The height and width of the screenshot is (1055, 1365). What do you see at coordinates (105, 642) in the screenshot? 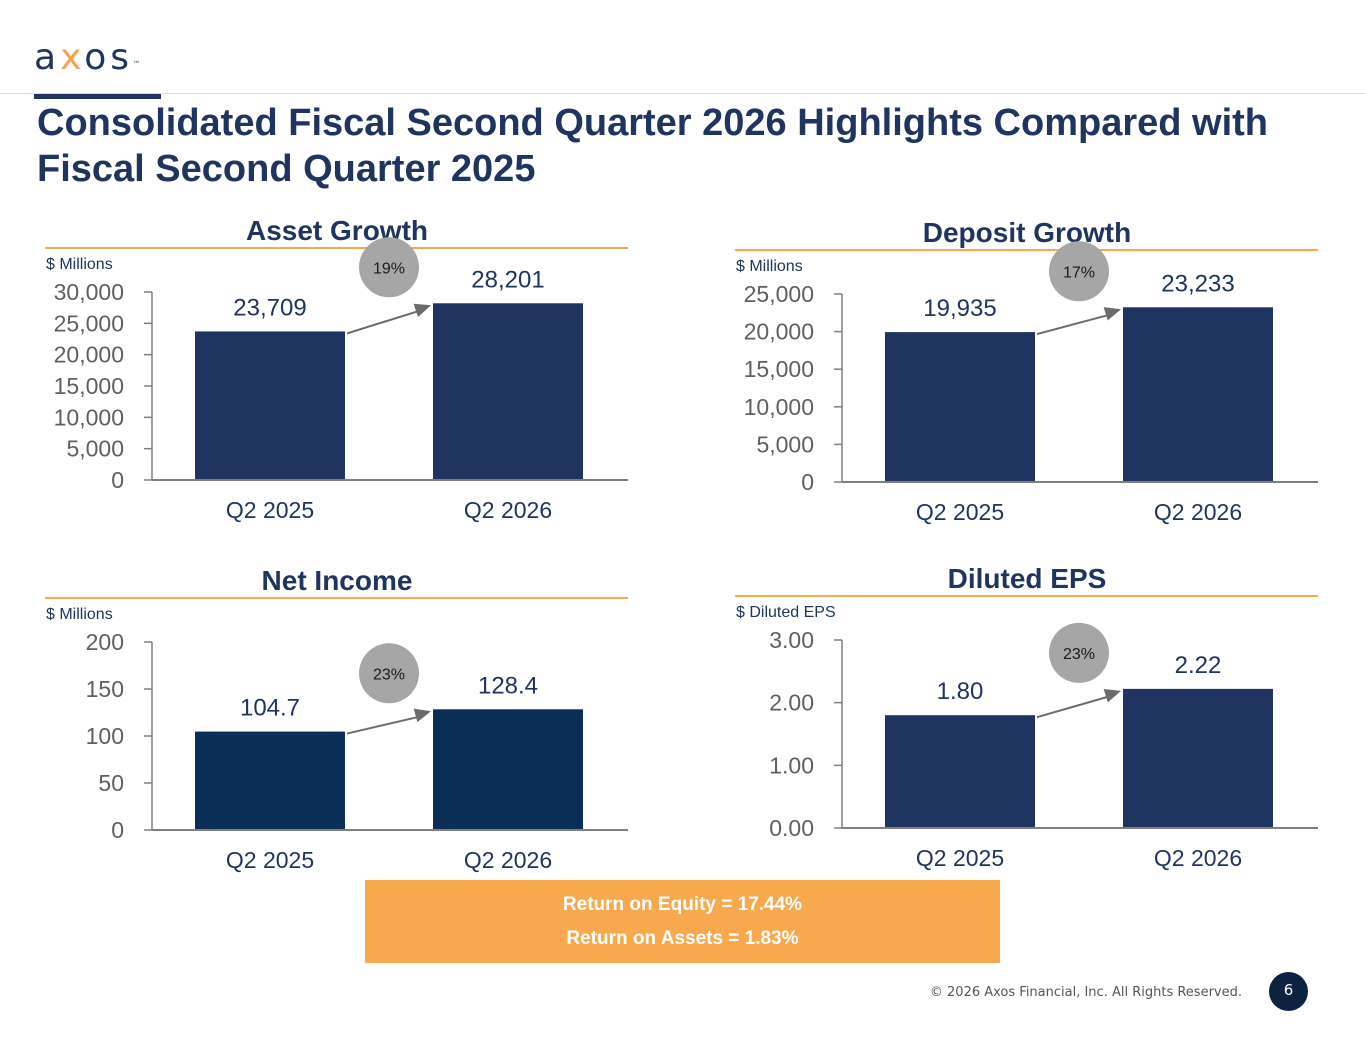
I see `y-tick-label: 200` at bounding box center [105, 642].